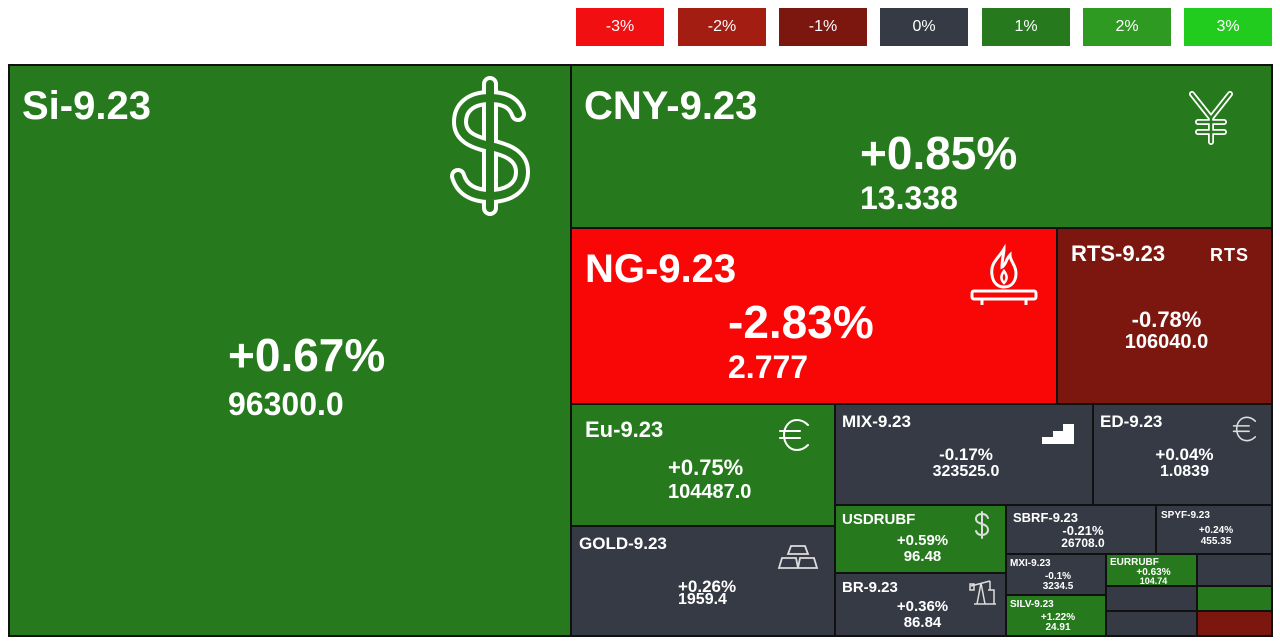 This screenshot has height=643, width=1280. I want to click on tile-price: 104.74, so click(1153, 581).